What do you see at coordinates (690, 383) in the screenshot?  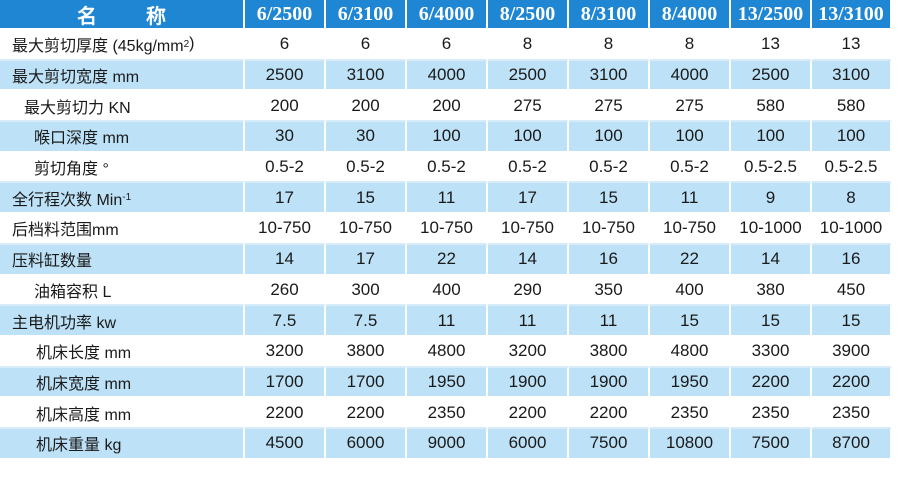 I see `table-cell: 1950` at bounding box center [690, 383].